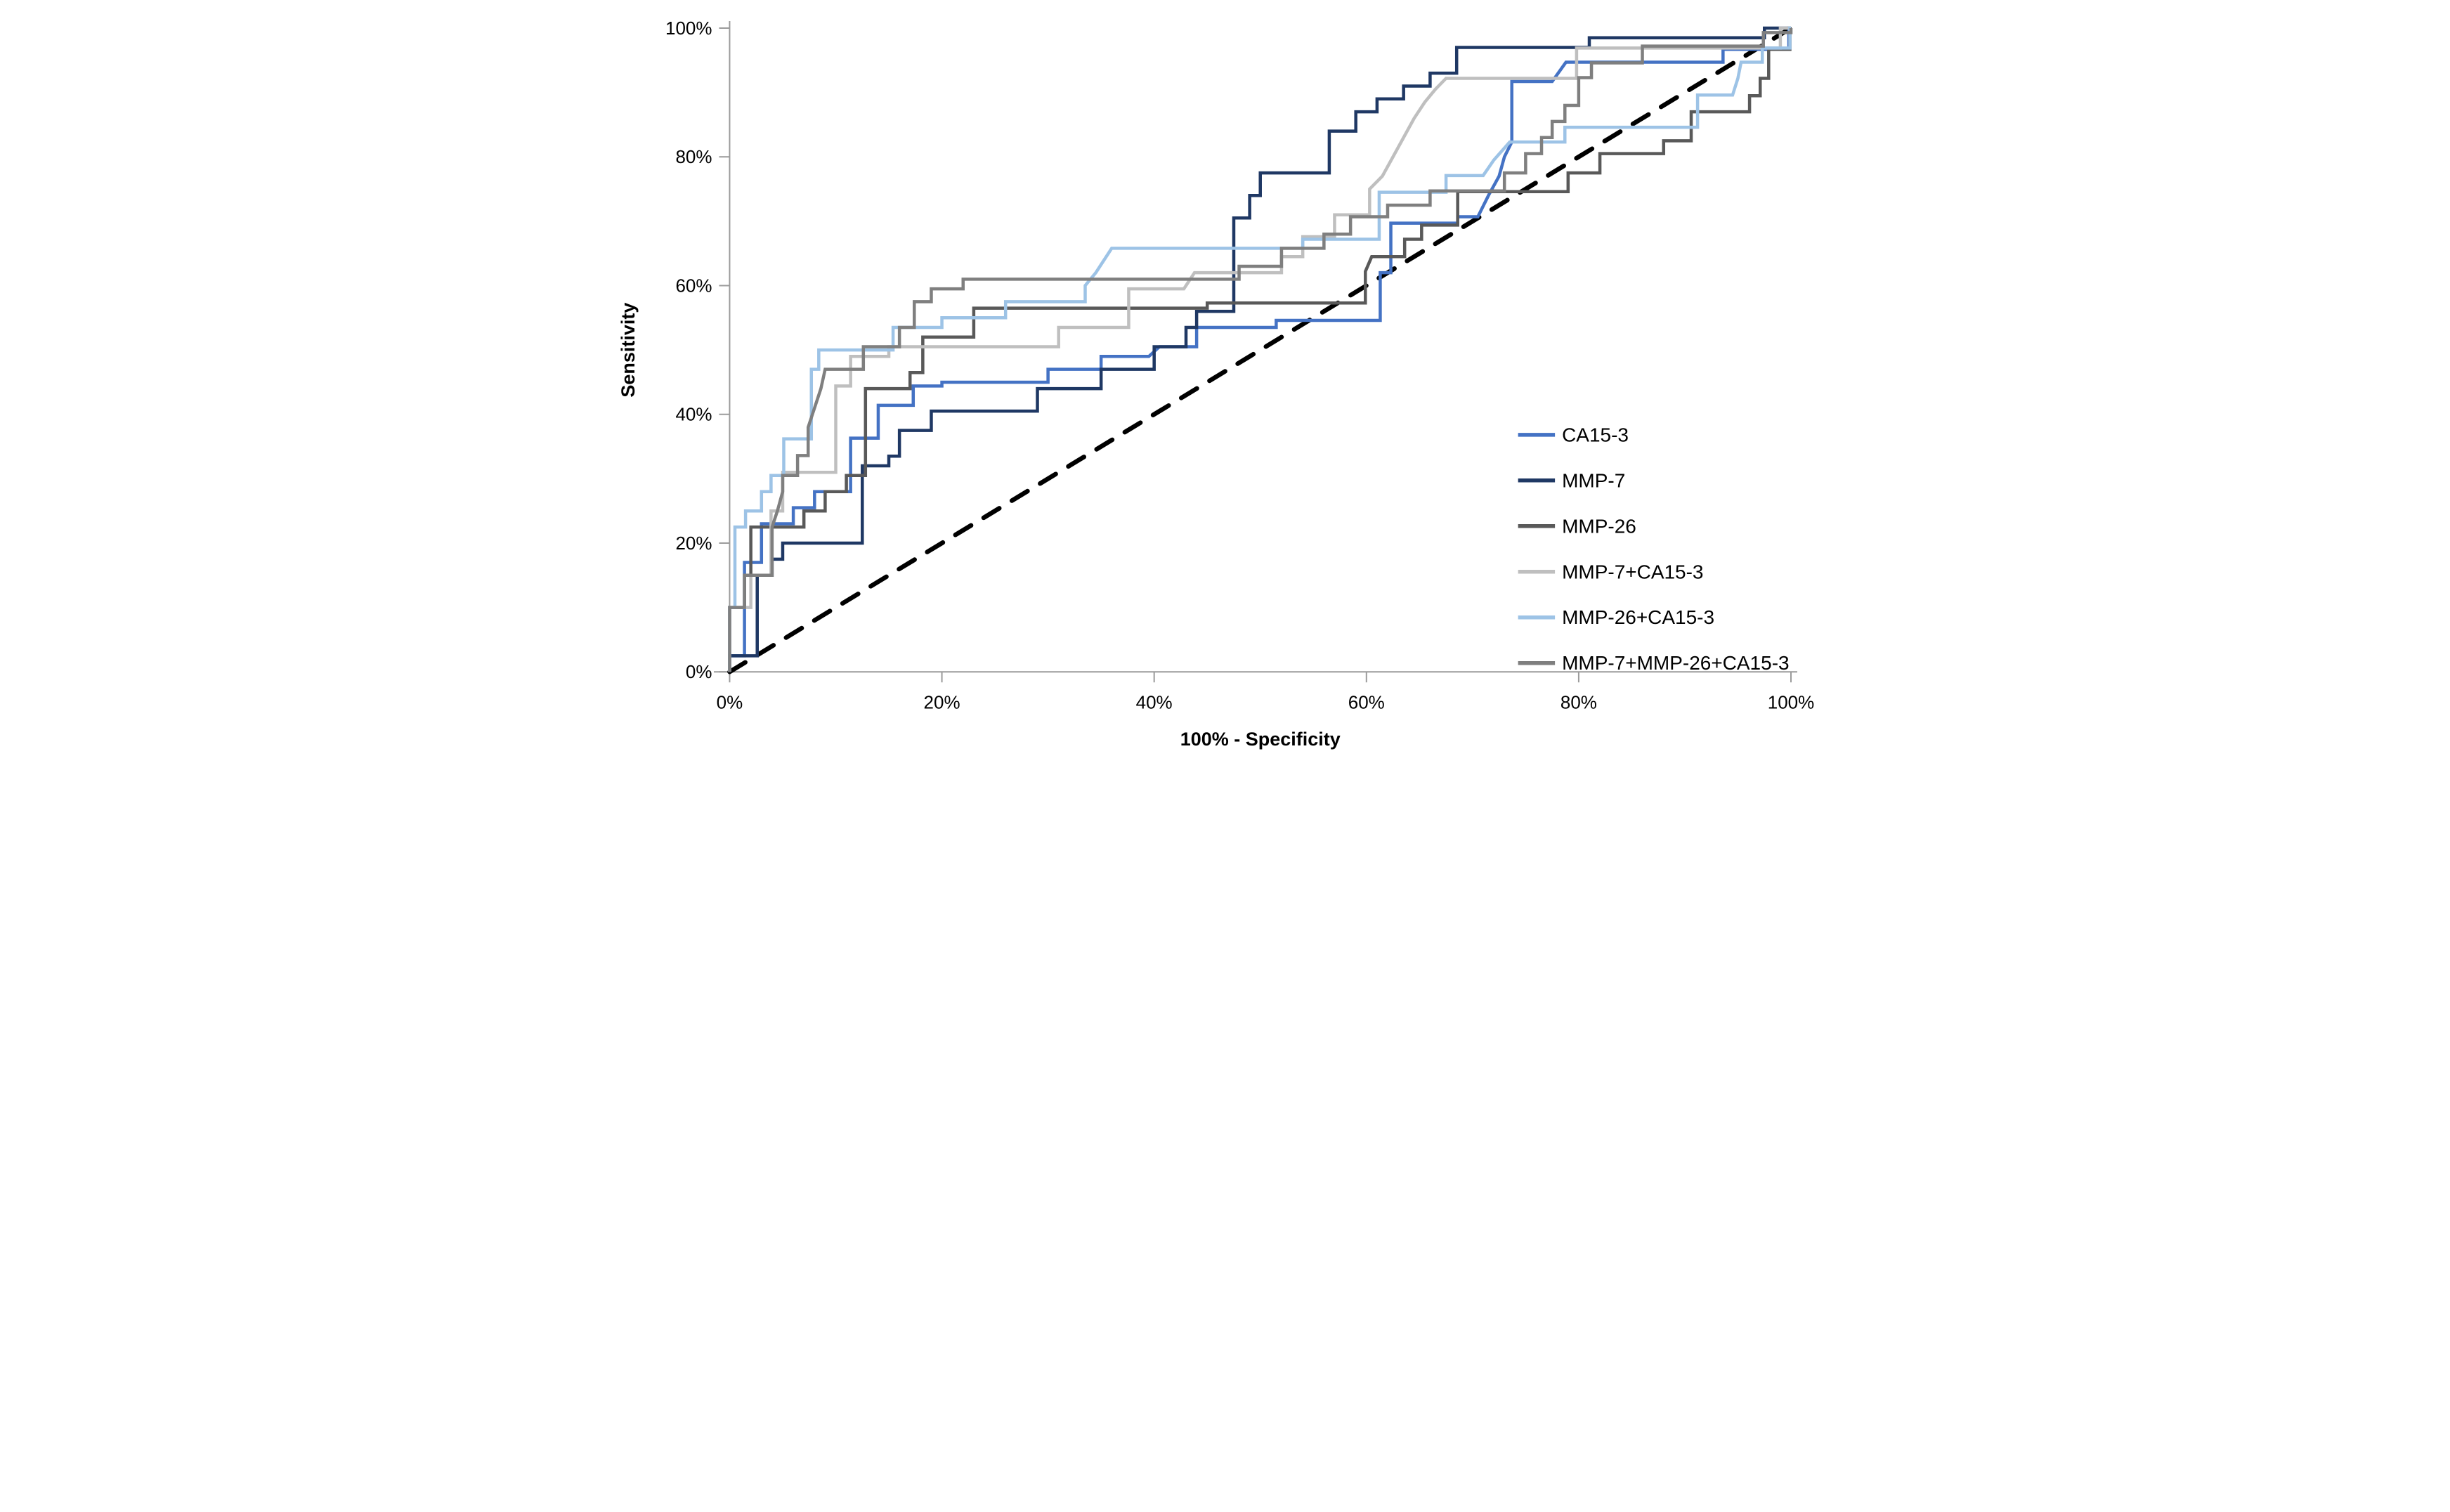 The width and height of the screenshot is (2450, 1512). I want to click on legend-item-ca15-3: CA15-3, so click(1573, 434).